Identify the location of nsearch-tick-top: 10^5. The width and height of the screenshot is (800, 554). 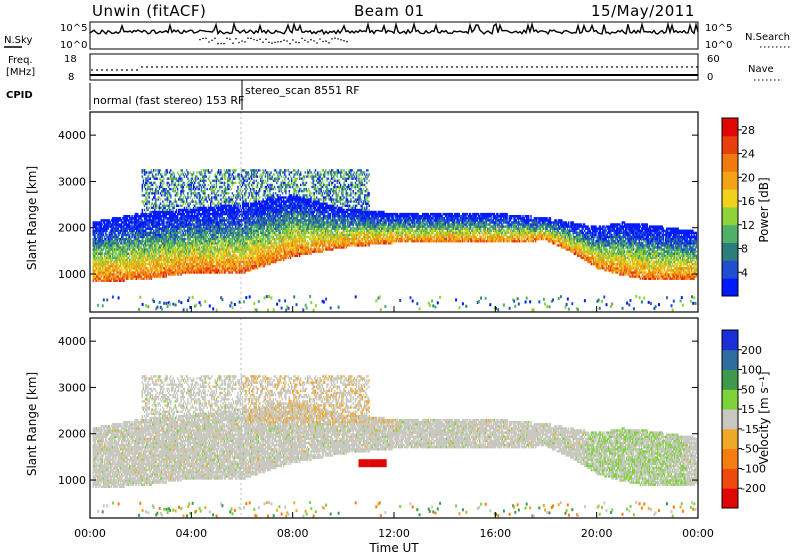
(718, 28).